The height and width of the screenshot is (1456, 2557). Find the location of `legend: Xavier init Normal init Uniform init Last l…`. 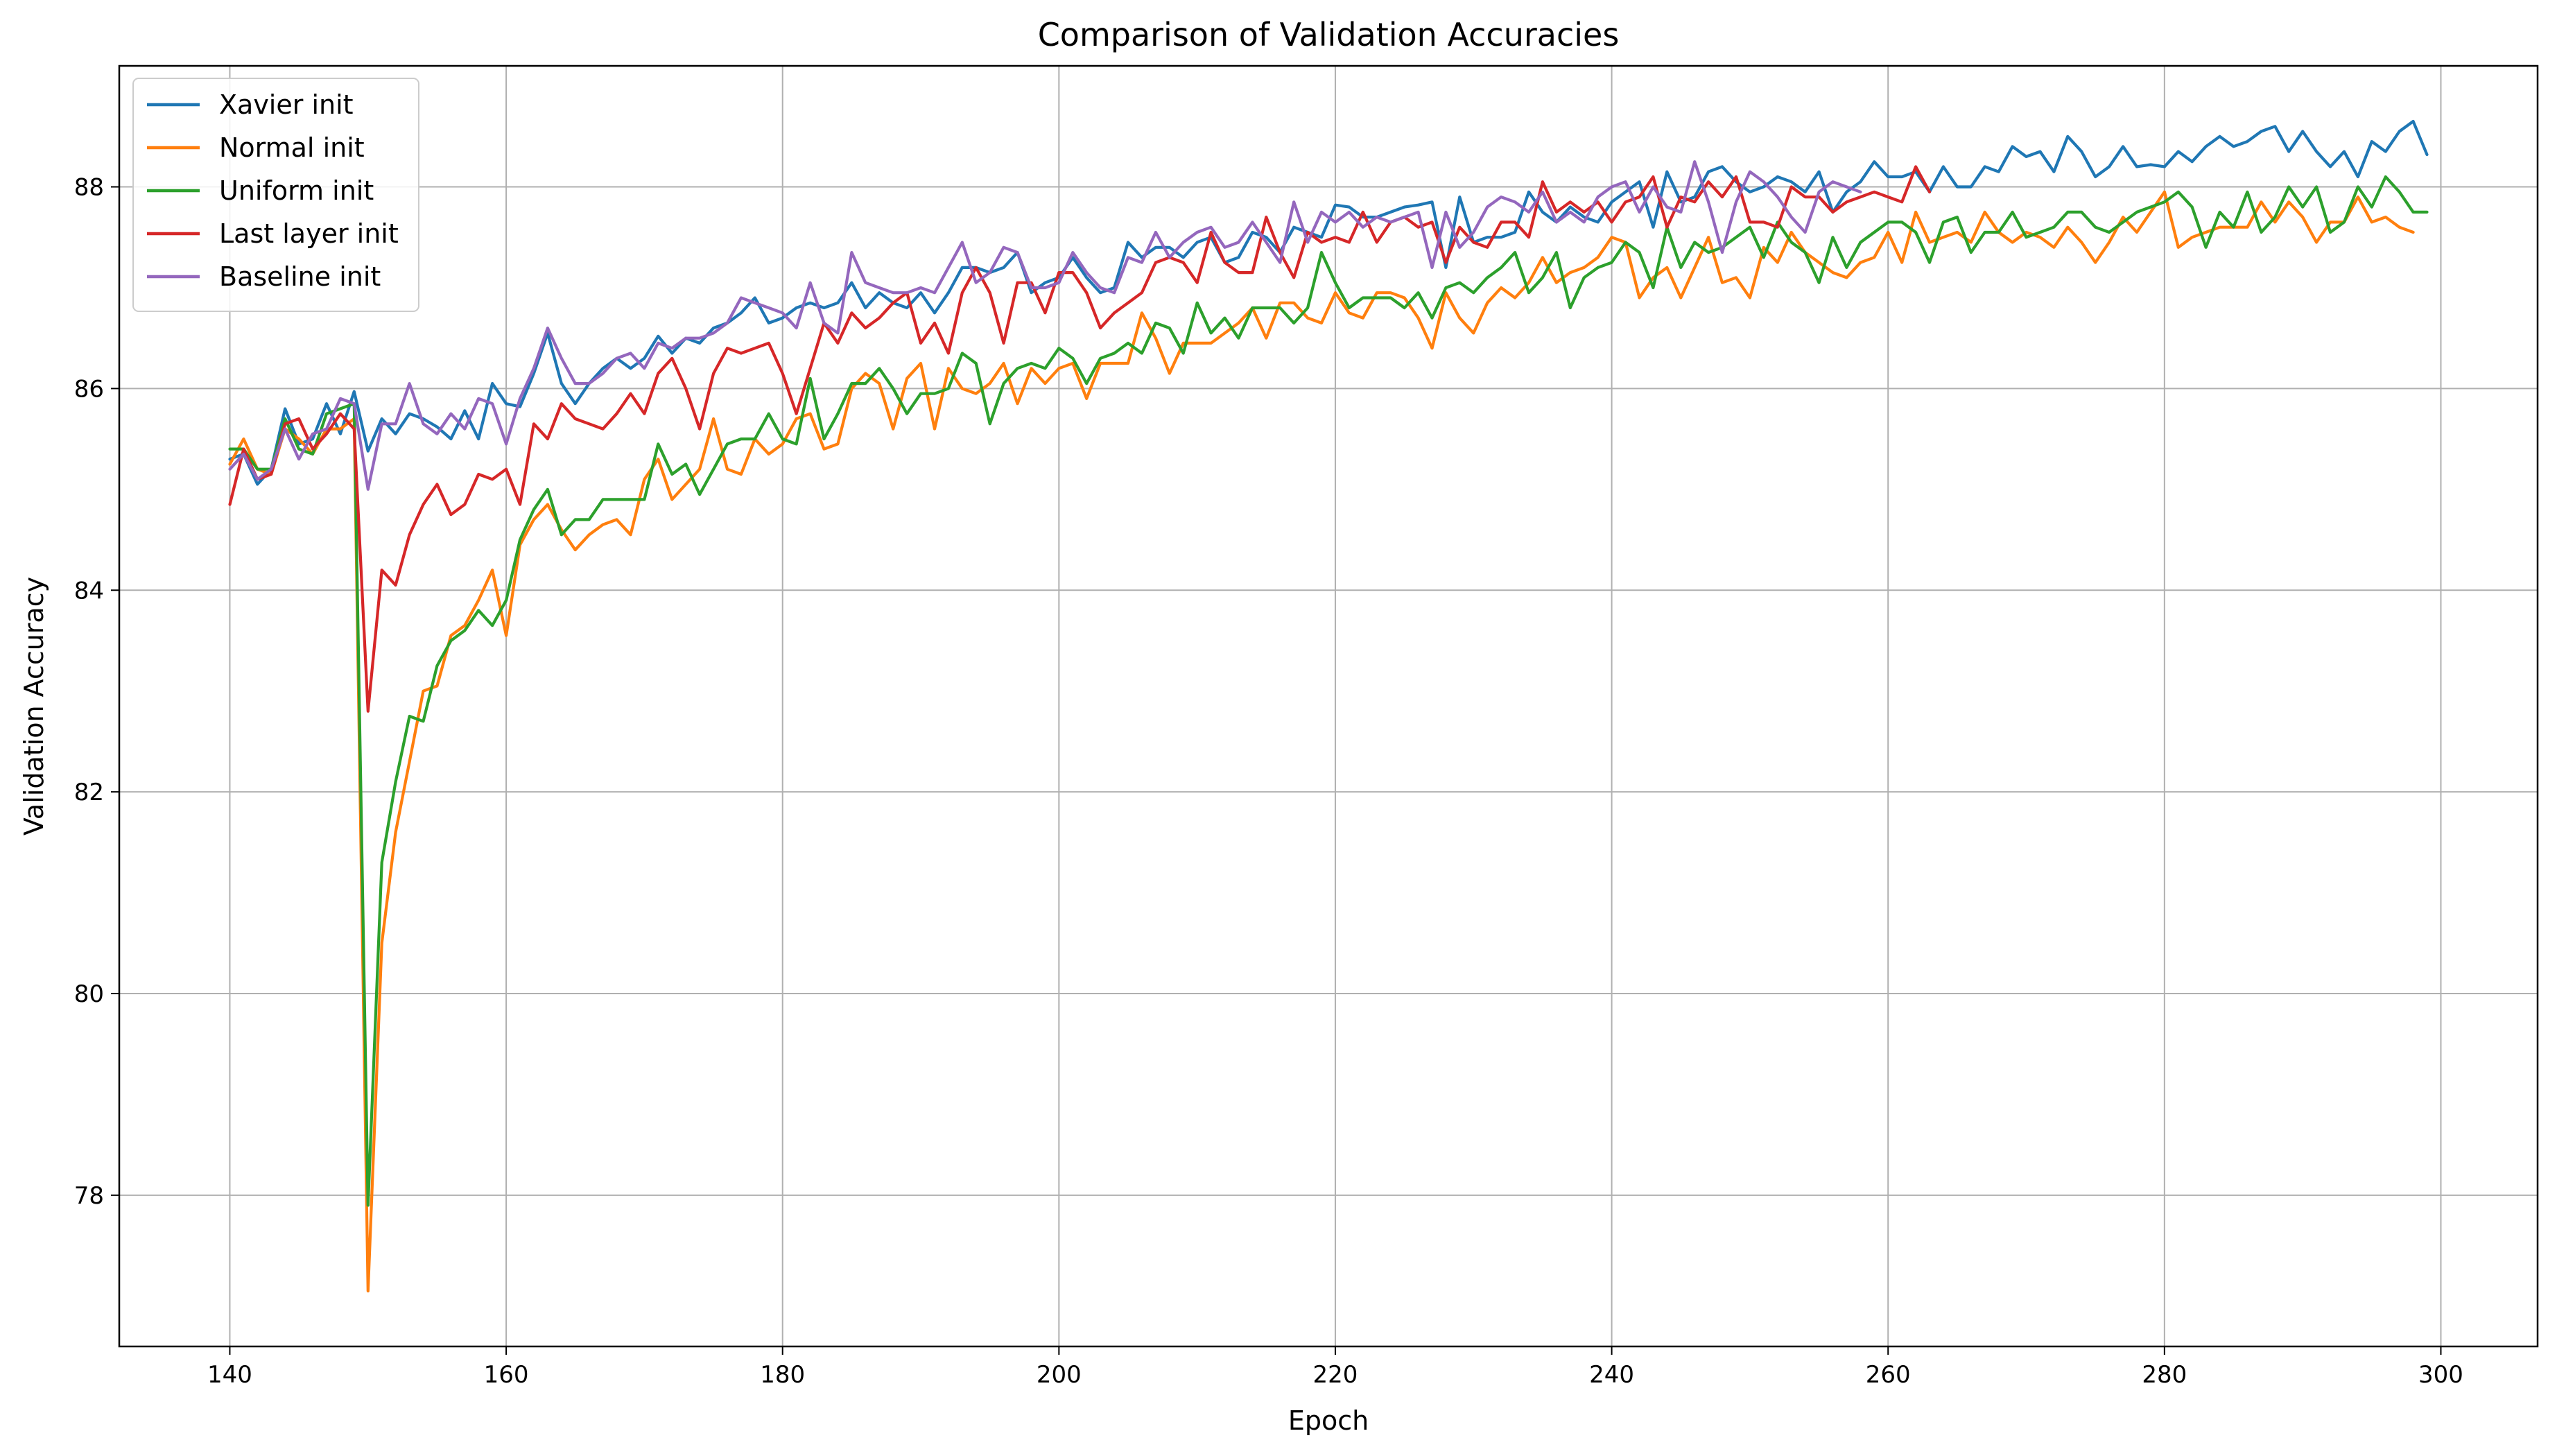

legend: Xavier init Normal init Uniform init Last l… is located at coordinates (275, 195).